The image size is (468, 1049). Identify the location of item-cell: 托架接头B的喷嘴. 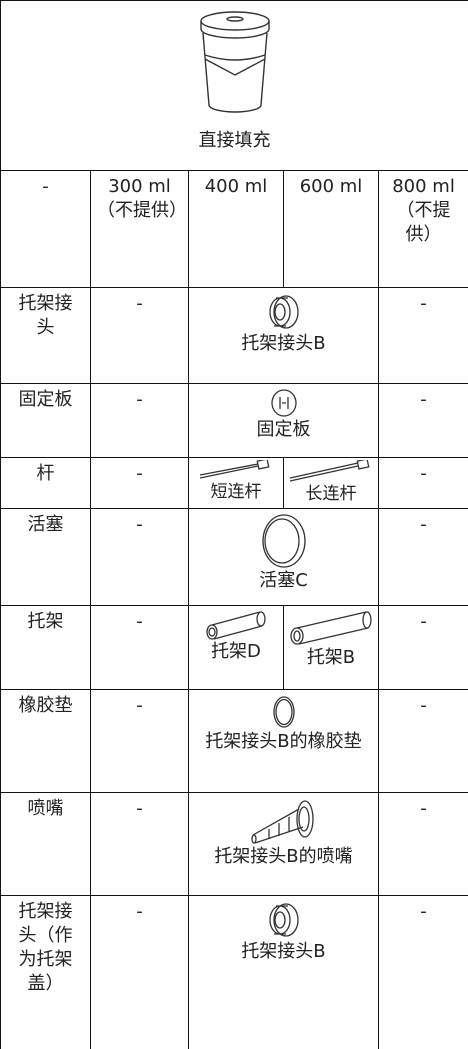
(284, 844).